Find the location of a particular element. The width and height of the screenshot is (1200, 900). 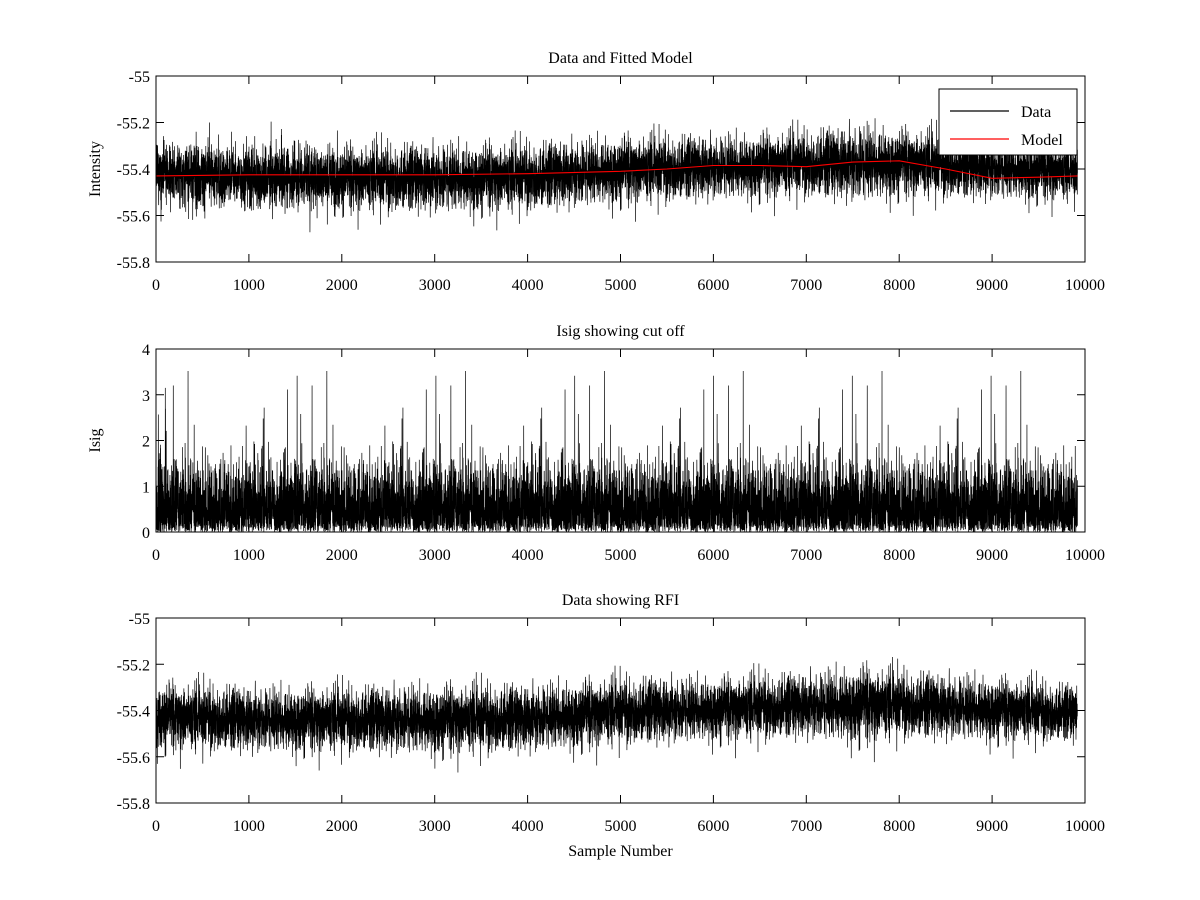

chart-title: Data and Fitted Model is located at coordinates (620, 58).